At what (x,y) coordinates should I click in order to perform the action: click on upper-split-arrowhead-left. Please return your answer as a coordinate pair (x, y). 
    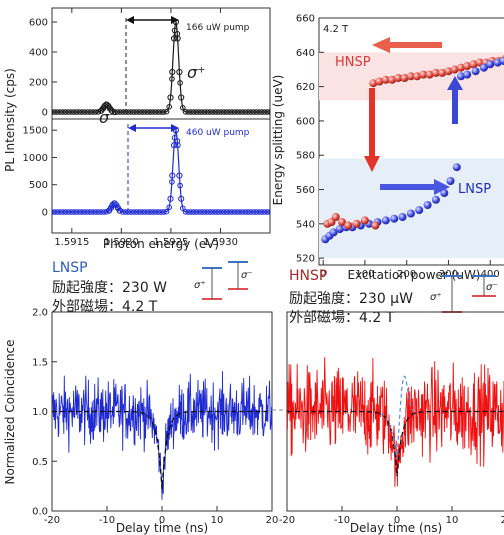
    Looking at the image, I should click on (130, 20).